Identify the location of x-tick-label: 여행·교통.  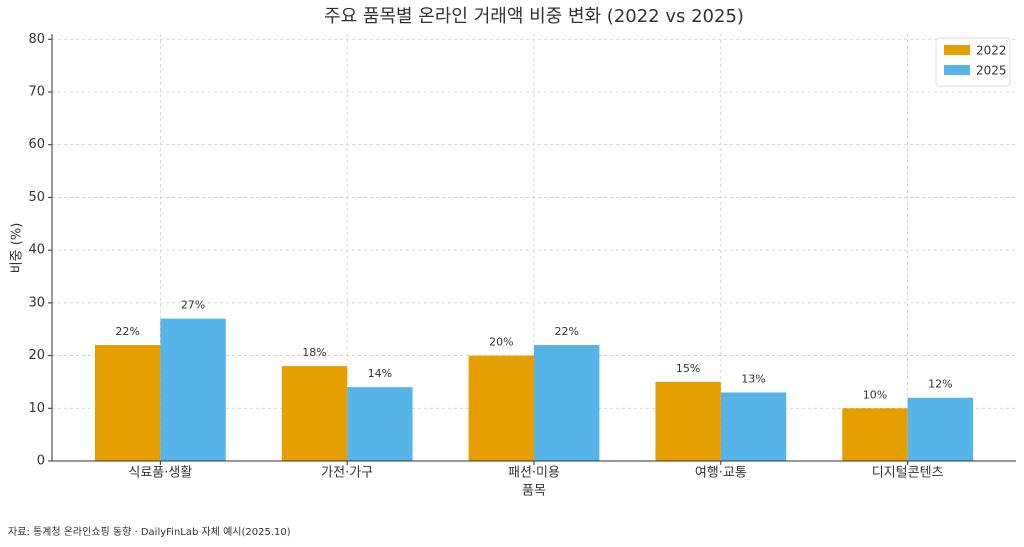
(721, 473).